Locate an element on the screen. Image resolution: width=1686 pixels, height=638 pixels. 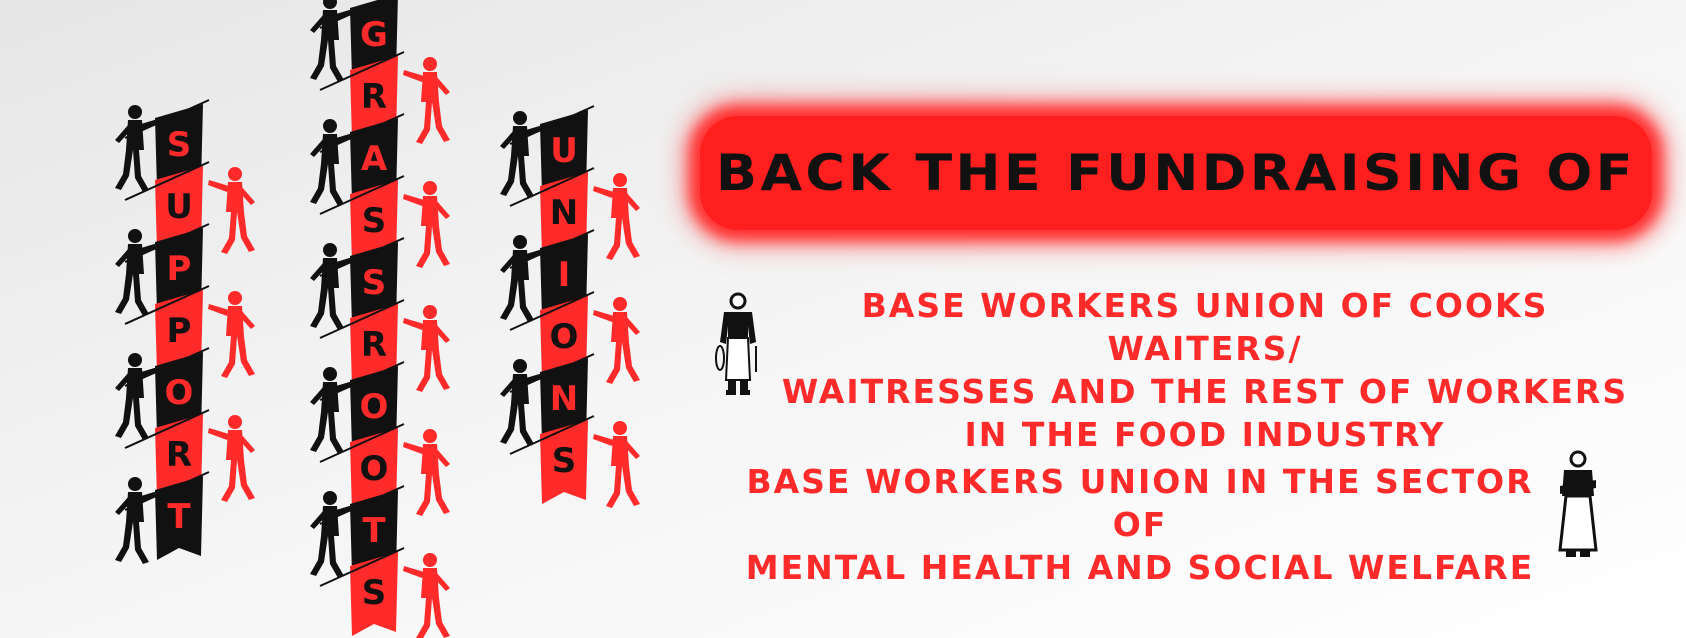
headline-banner: BACK THE FUNDRAISING OF is located at coordinates (1176, 173).